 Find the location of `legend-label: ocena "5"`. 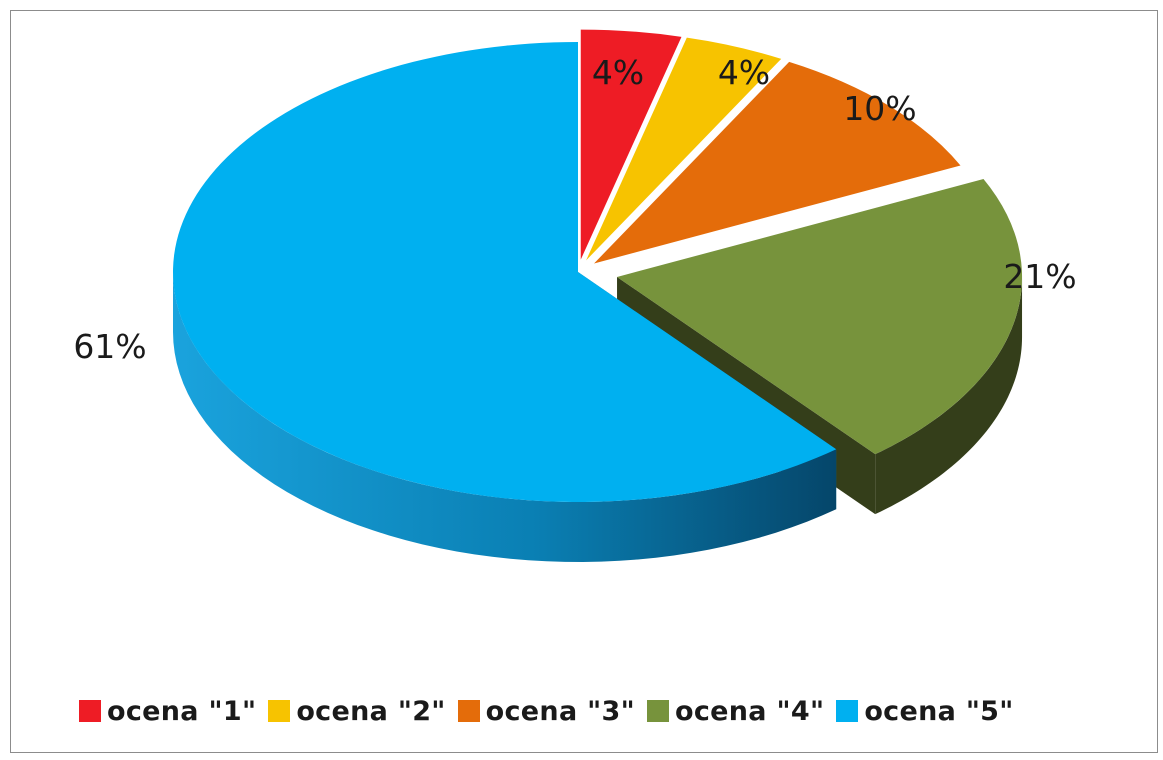

legend-label: ocena "5" is located at coordinates (939, 711).